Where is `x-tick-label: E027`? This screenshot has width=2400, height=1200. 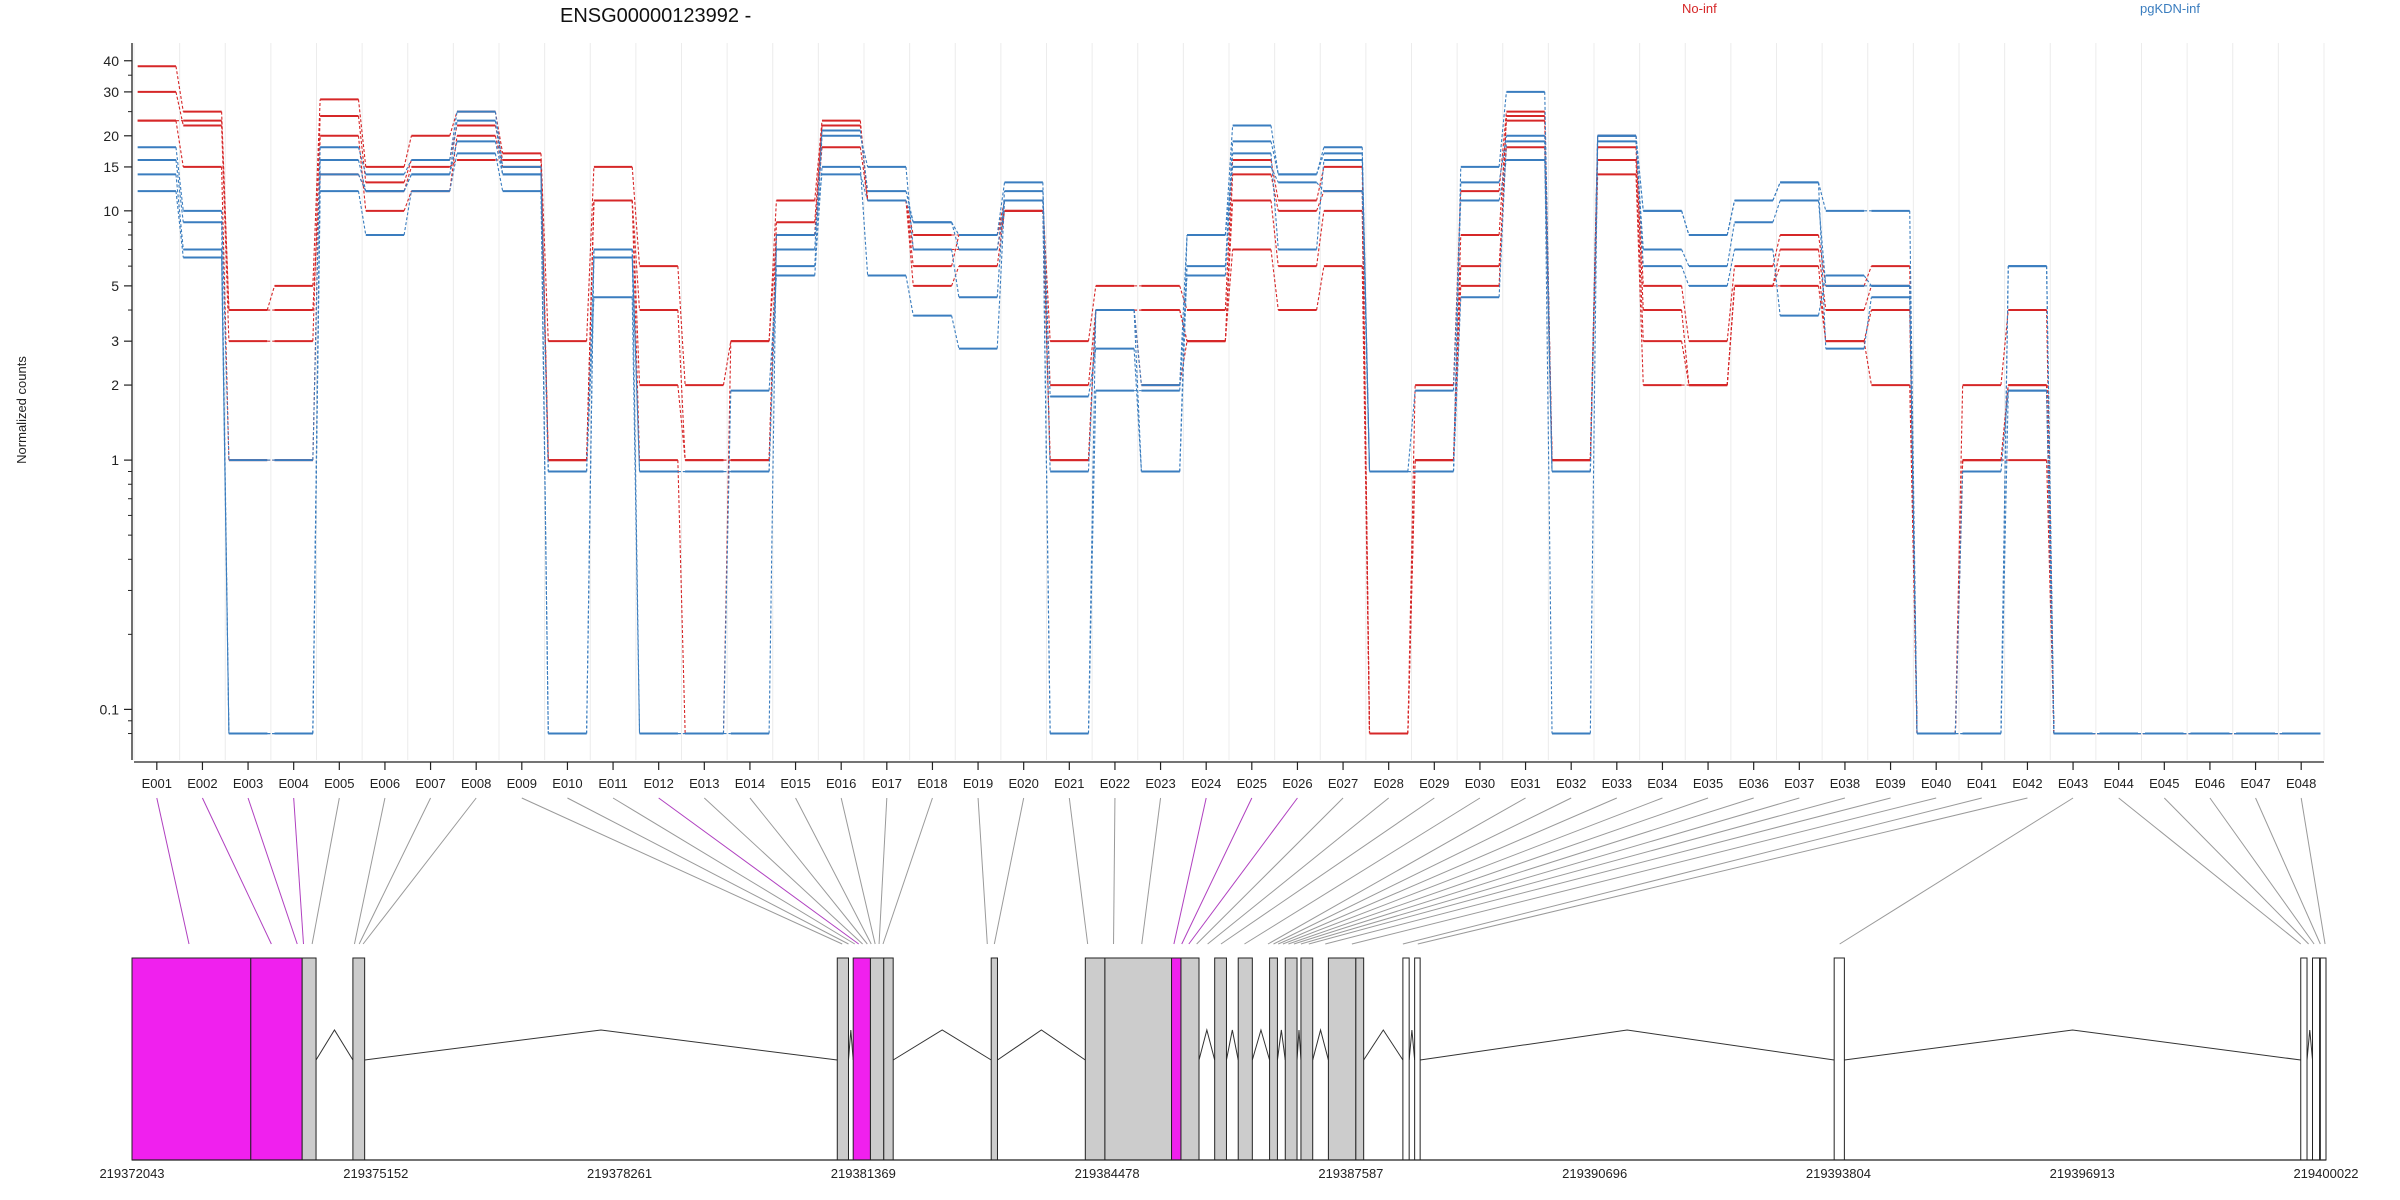 x-tick-label: E027 is located at coordinates (1343, 783).